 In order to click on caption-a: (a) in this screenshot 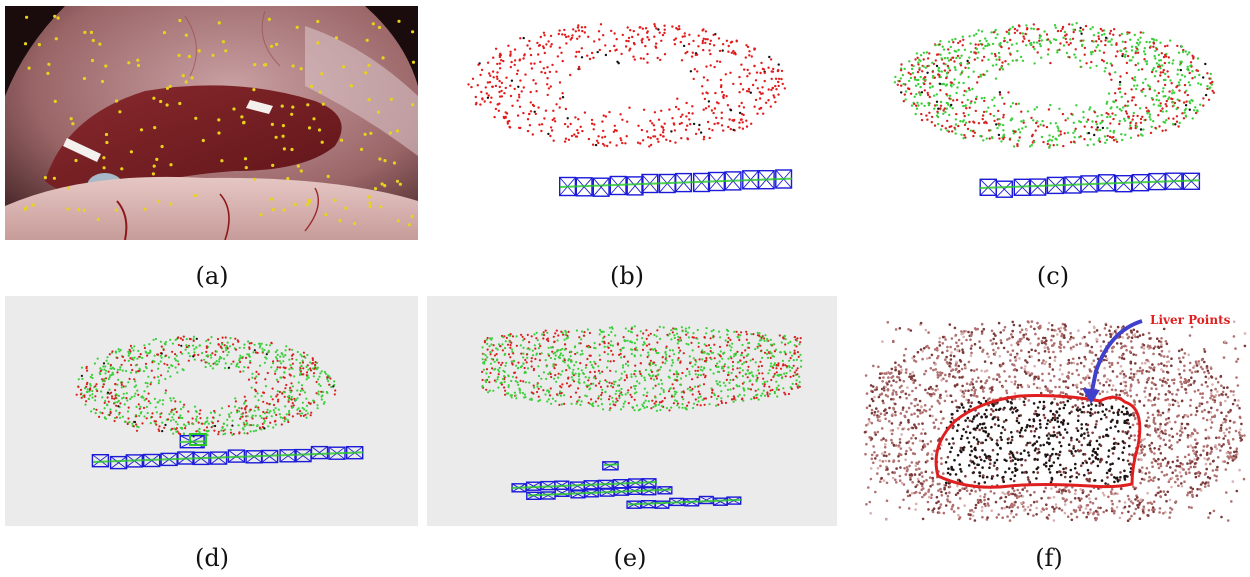, I will do `click(212, 276)`.